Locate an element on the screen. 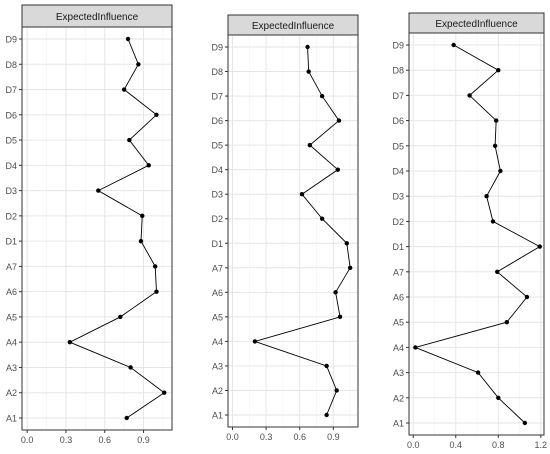  x-tick-label: 0.6 is located at coordinates (105, 440).